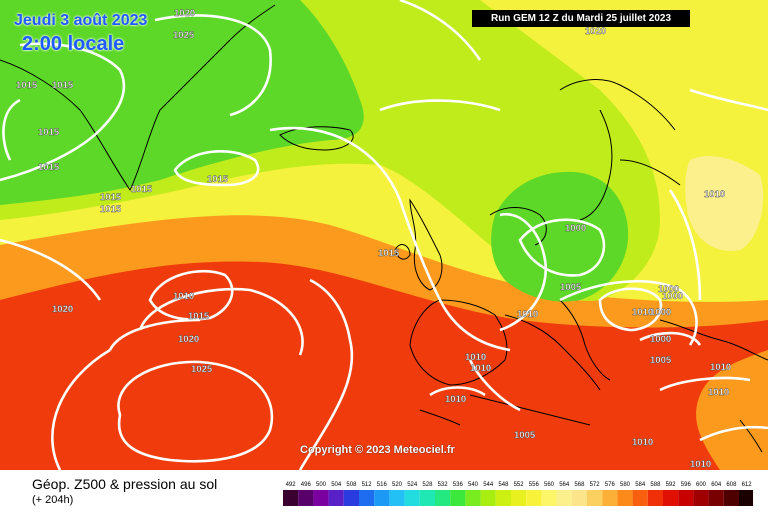 The image size is (768, 514). Describe the element at coordinates (443, 485) in the screenshot. I see `scale-label: 532` at that location.